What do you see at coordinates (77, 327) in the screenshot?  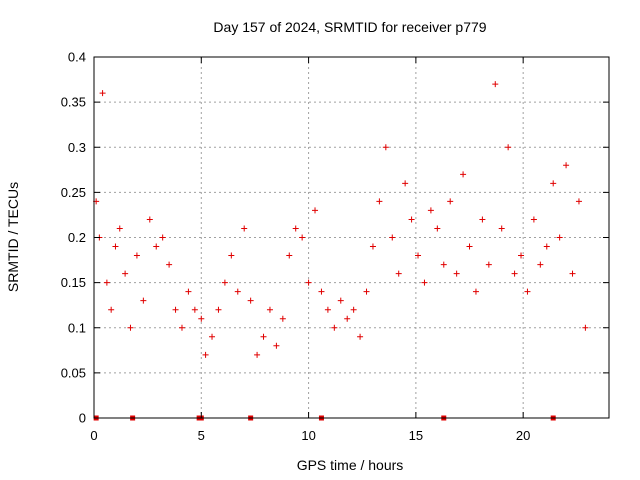 I see `y-tick-label: 0.1` at bounding box center [77, 327].